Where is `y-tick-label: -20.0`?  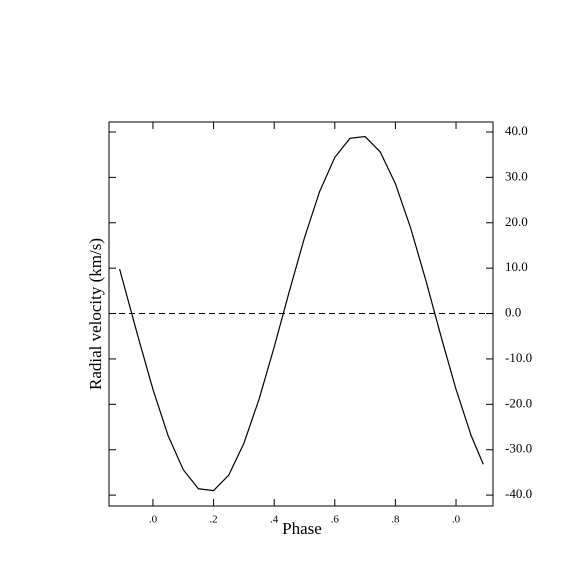 y-tick-label: -20.0 is located at coordinates (518, 402).